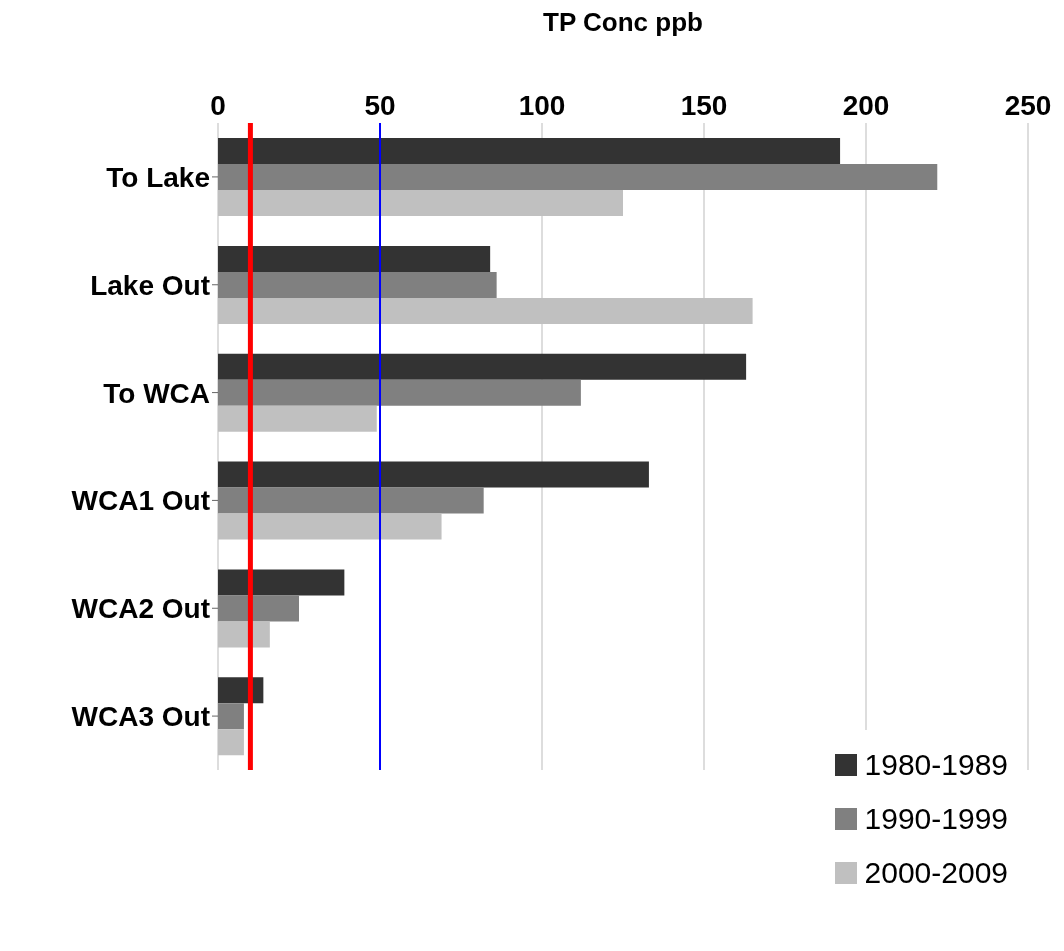 The width and height of the screenshot is (1064, 951). Describe the element at coordinates (623, 22) in the screenshot. I see `x-axis-title: TP Conc ppb` at that location.